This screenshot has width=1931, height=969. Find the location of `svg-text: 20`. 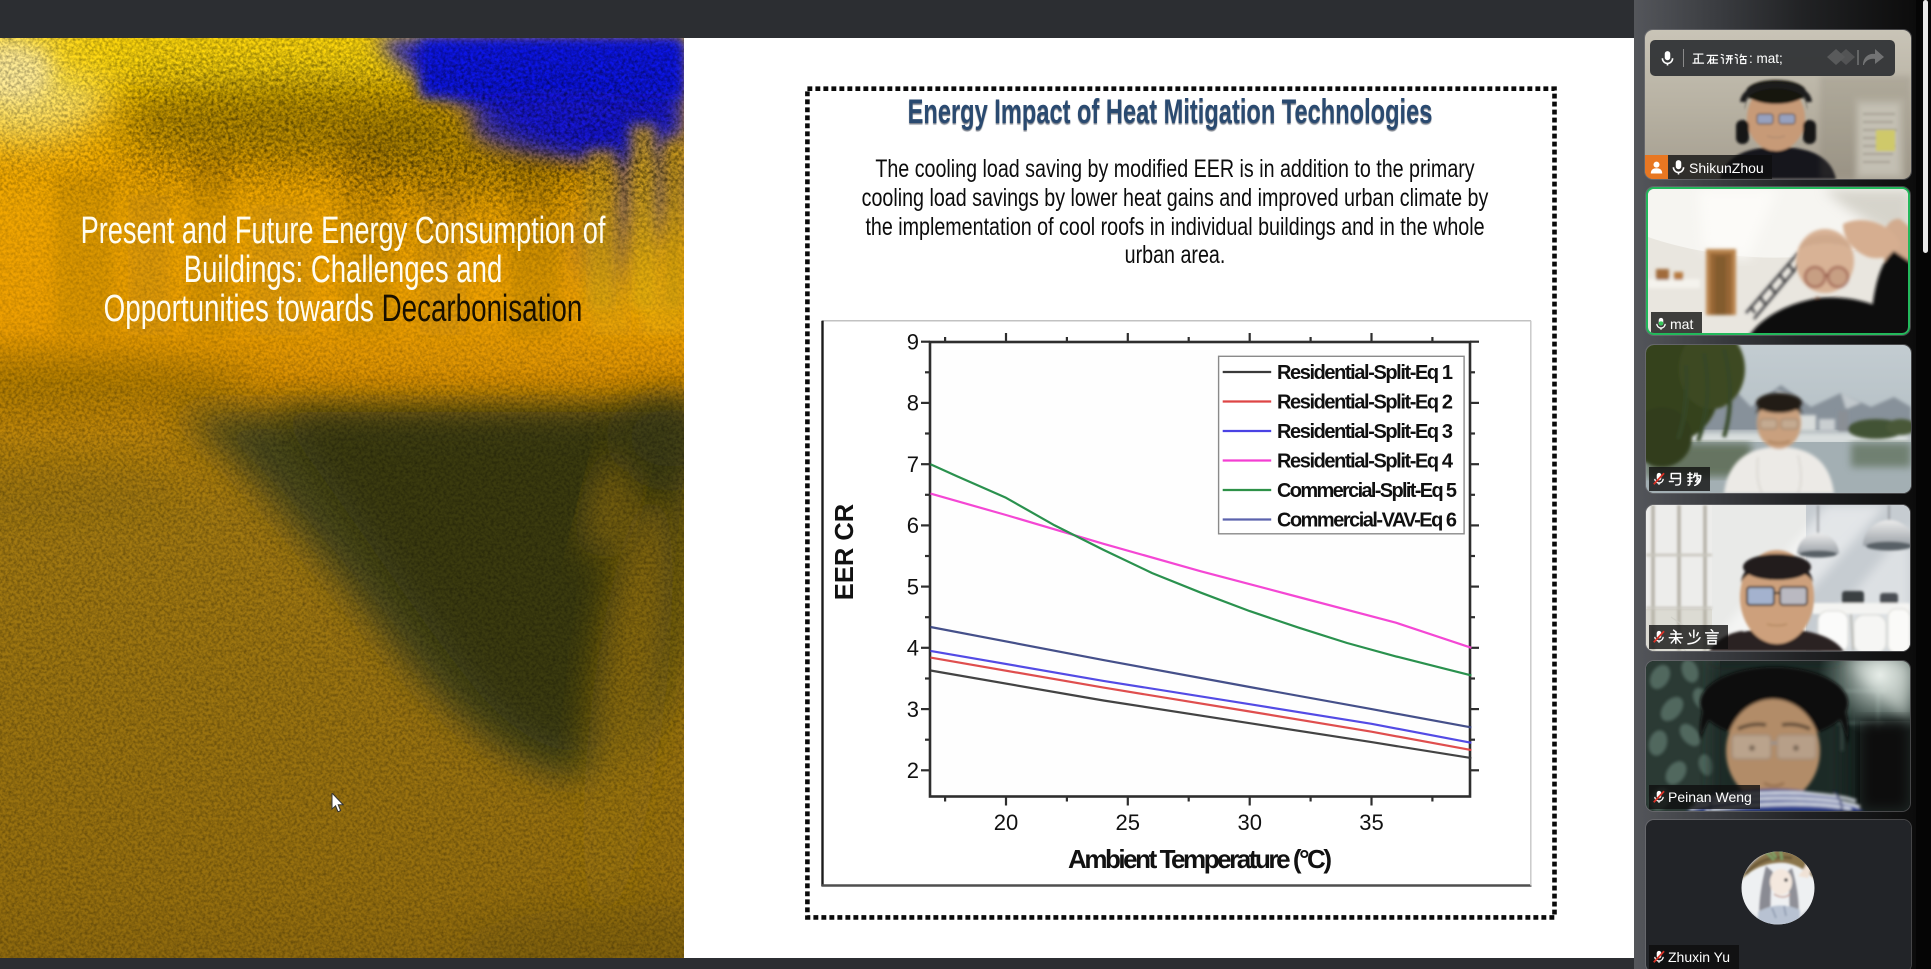

svg-text: 20 is located at coordinates (1006, 822).